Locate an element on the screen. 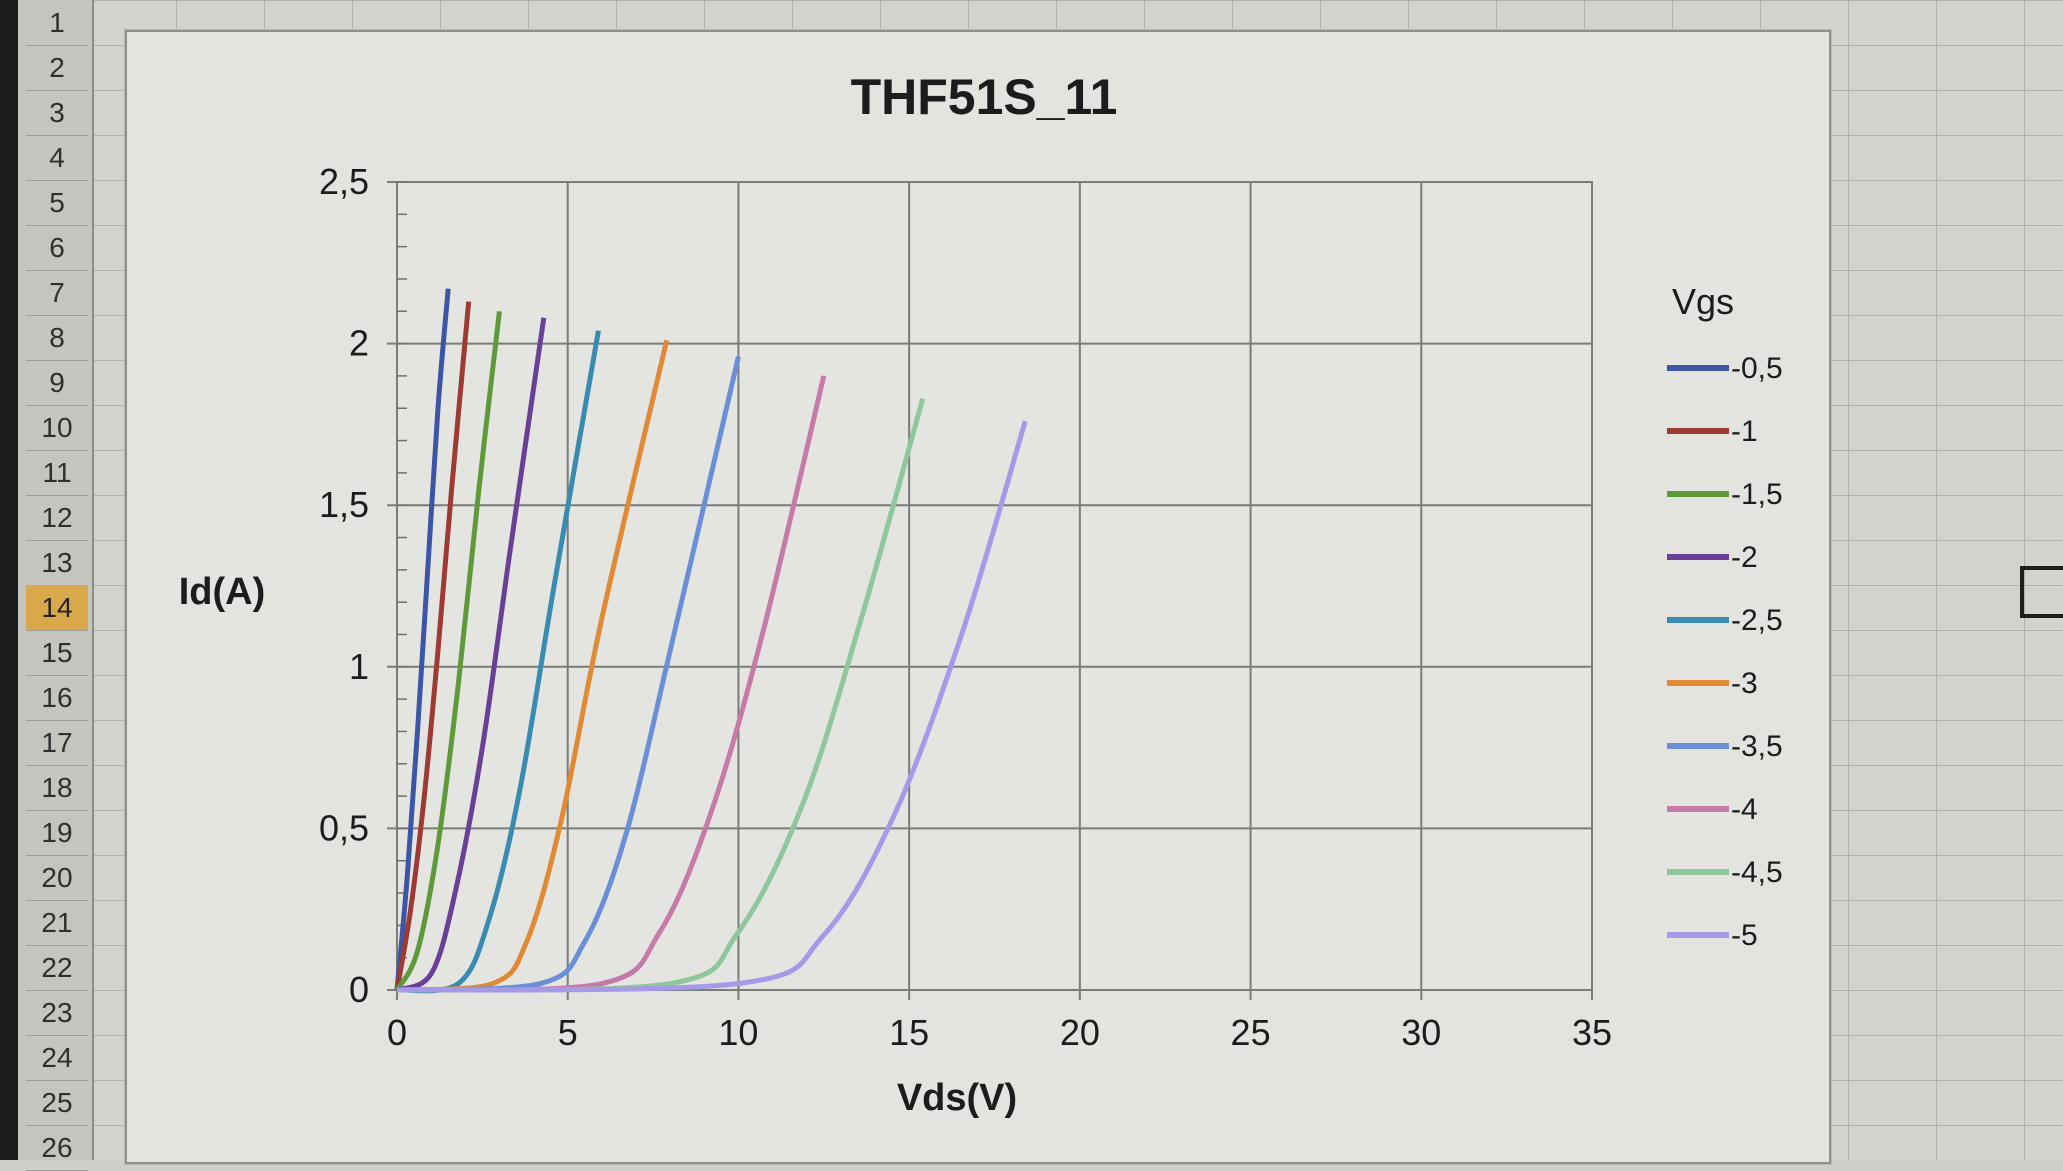  legend-label: -2,5 is located at coordinates (1757, 620).